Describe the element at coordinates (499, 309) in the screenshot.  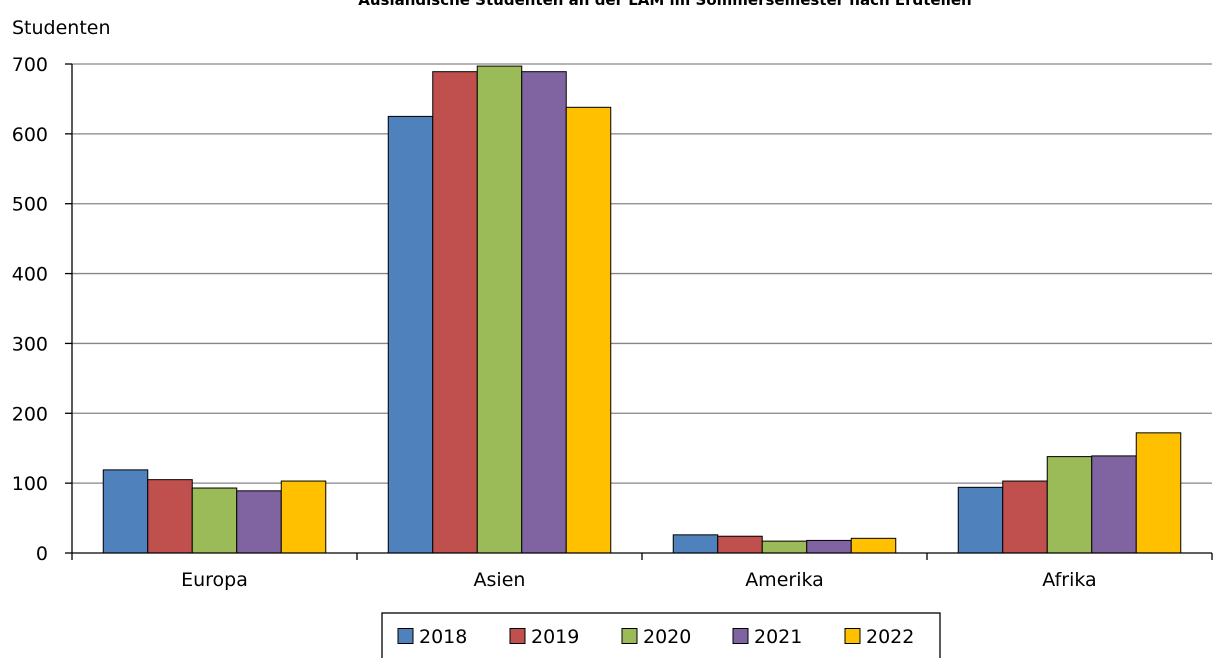
I see `bar-asien-2020` at that location.